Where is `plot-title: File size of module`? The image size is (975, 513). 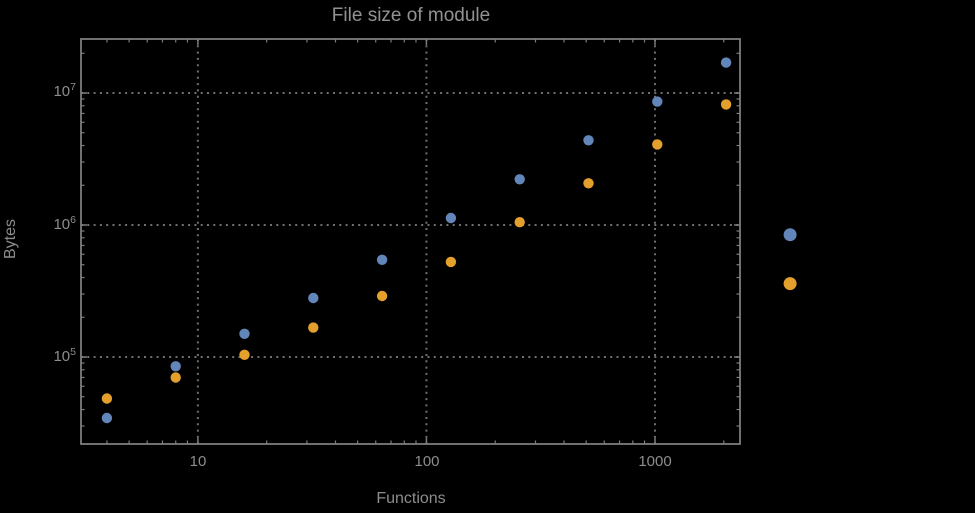
plot-title: File size of module is located at coordinates (411, 15).